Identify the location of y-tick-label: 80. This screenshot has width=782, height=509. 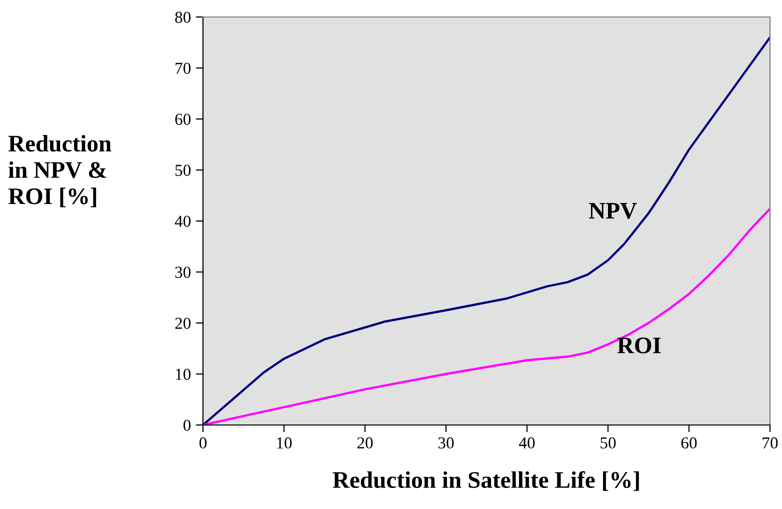
(183, 17).